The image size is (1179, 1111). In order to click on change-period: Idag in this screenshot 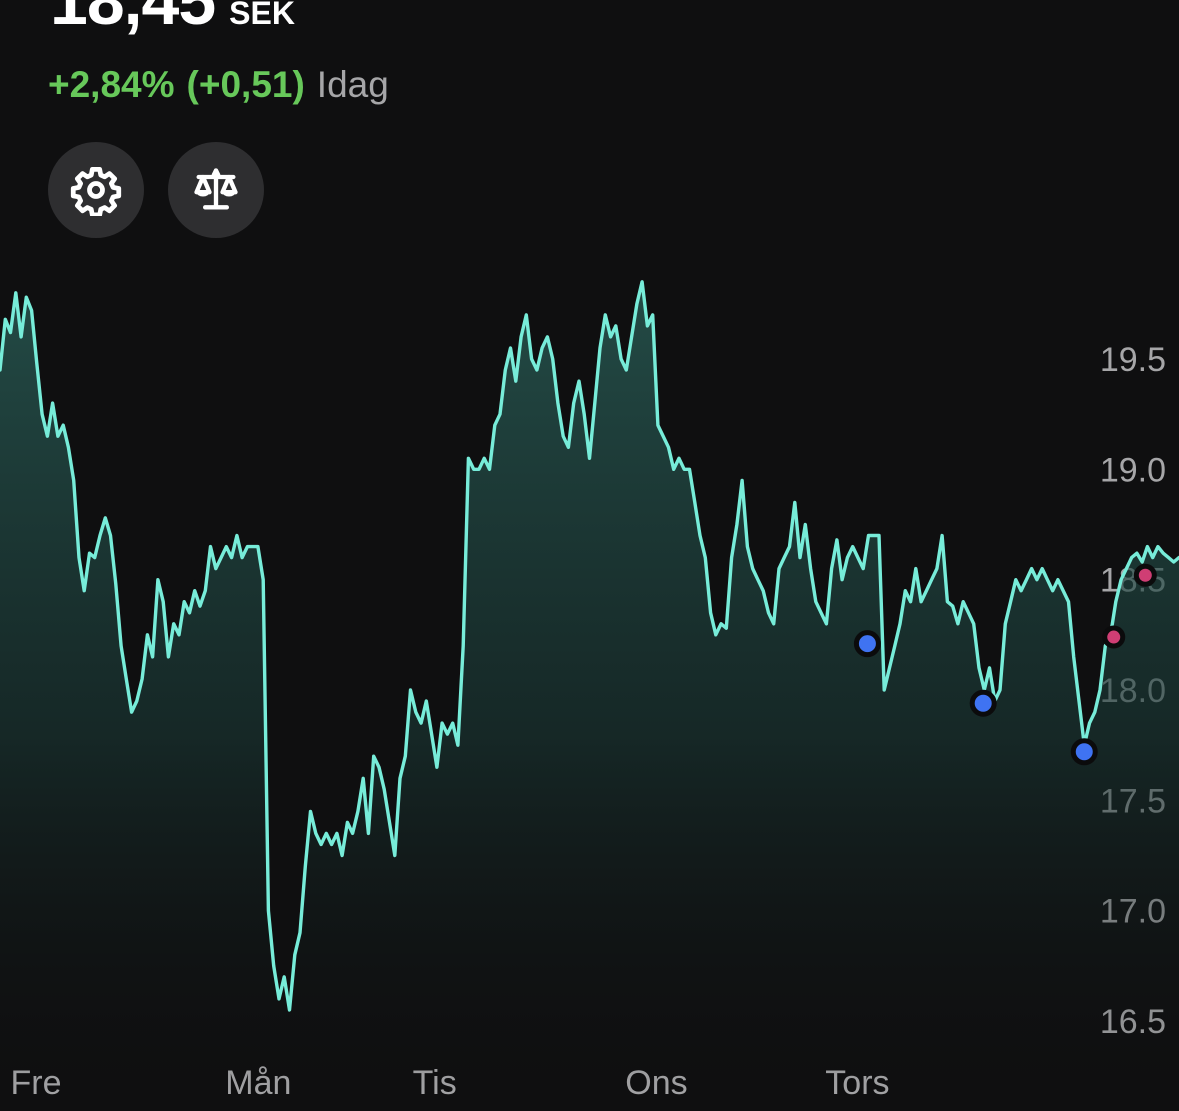, I will do `click(352, 84)`.